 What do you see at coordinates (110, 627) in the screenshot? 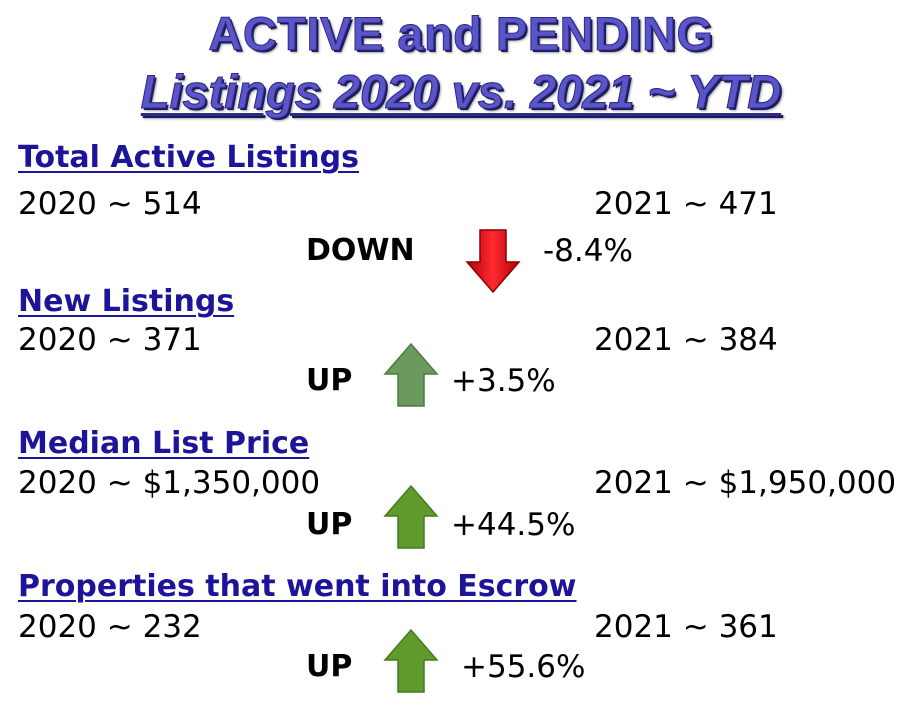
I see `value-2020-escrow: 2020 ~ 232` at bounding box center [110, 627].